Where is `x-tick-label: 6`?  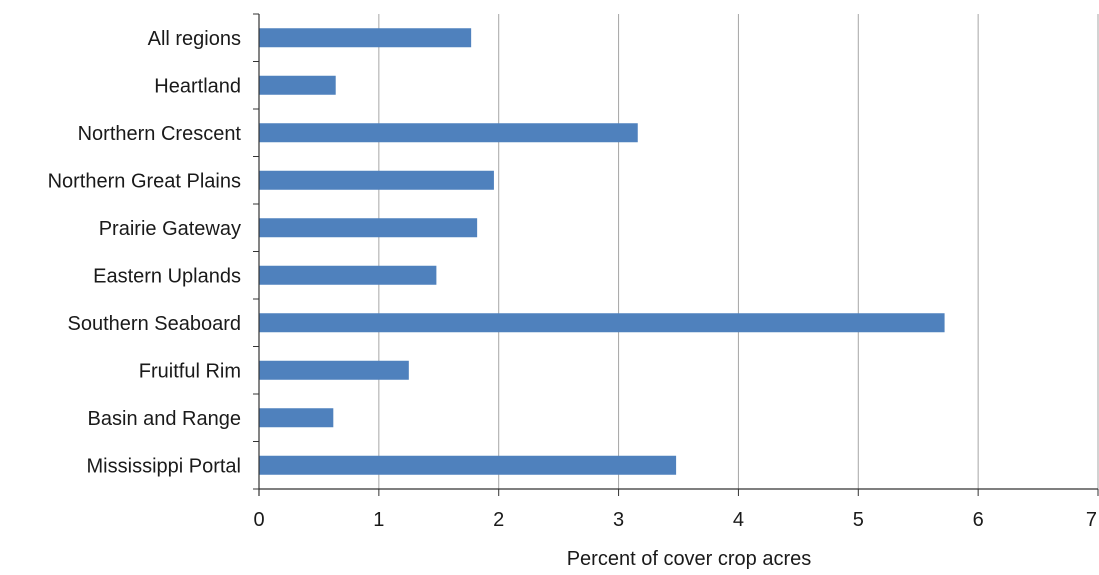 x-tick-label: 6 is located at coordinates (978, 520).